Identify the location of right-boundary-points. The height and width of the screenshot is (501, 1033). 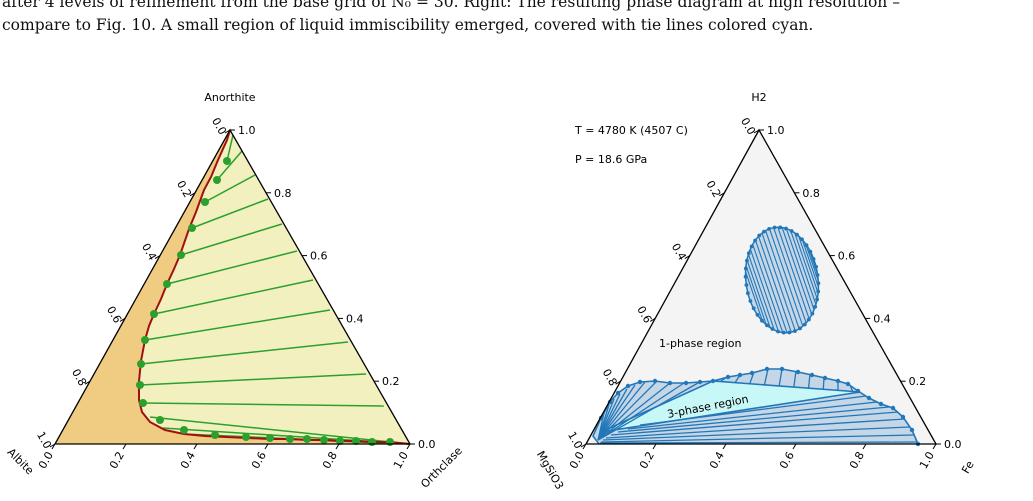
(759, 336).